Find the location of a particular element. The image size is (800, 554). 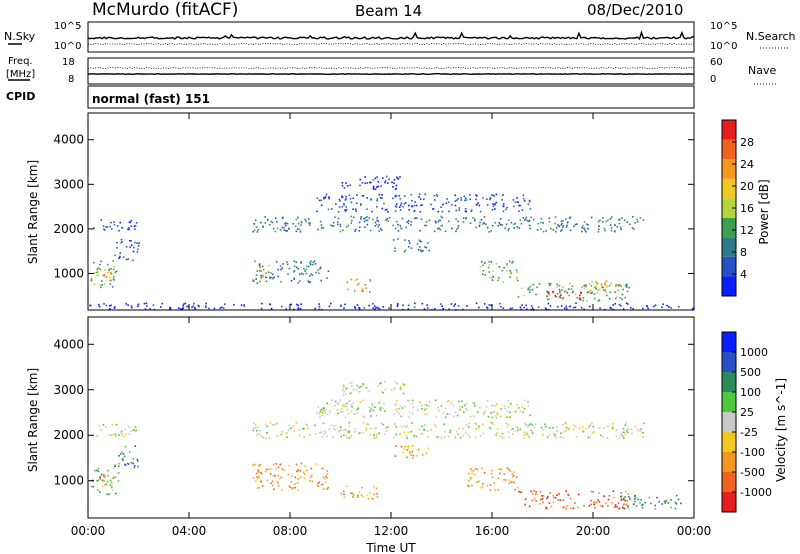

velocity-colorbar-swatch is located at coordinates (729, 502).